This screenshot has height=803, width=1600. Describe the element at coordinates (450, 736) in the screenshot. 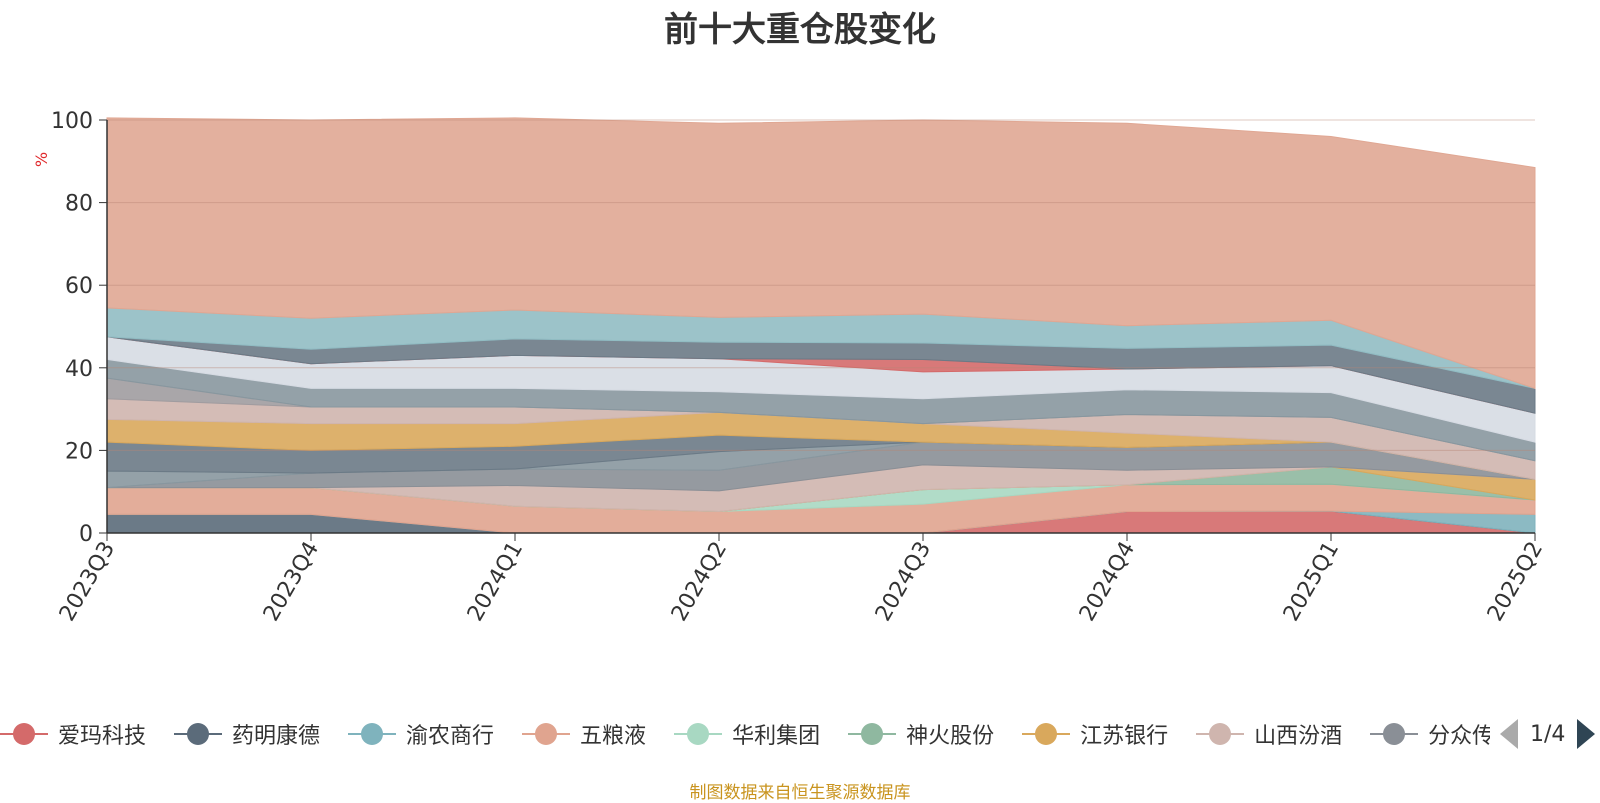

I see `legend-label: 渝农商行` at that location.